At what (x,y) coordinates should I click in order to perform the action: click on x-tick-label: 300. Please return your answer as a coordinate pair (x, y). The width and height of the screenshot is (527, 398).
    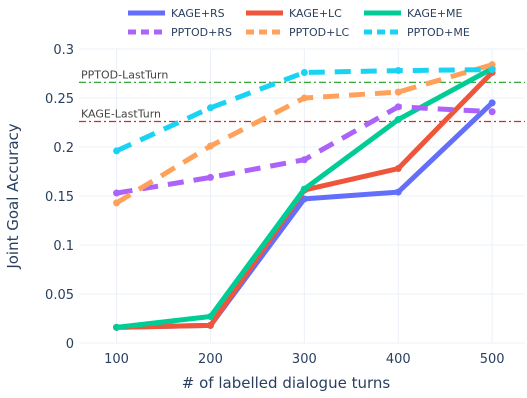
    Looking at the image, I should click on (304, 359).